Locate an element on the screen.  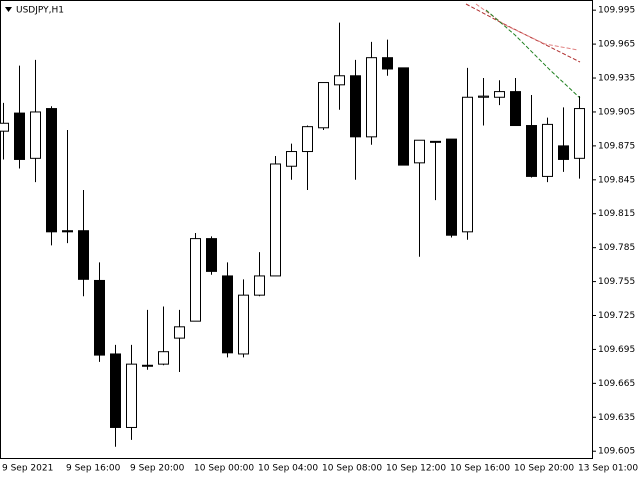
y-tick-label: 109.725 is located at coordinates (616, 316).